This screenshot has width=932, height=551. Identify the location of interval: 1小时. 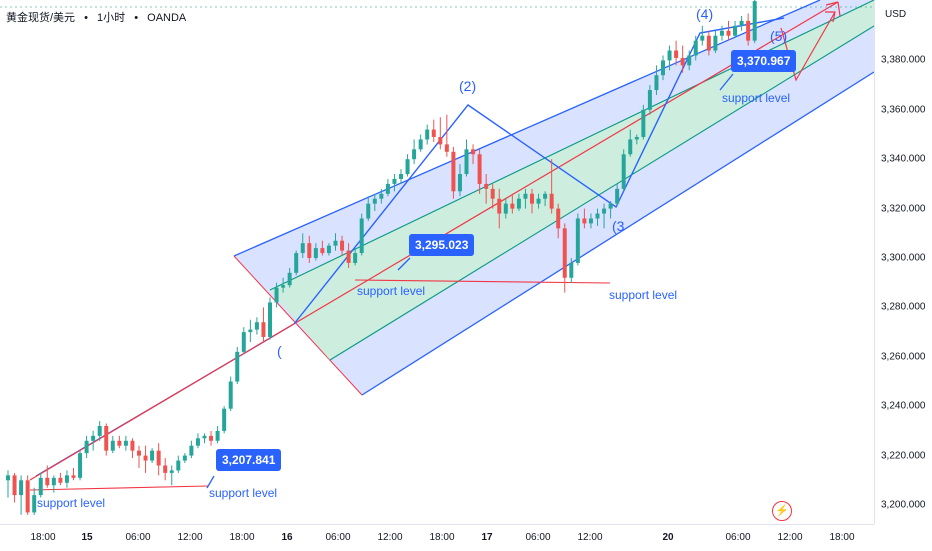
(111, 18).